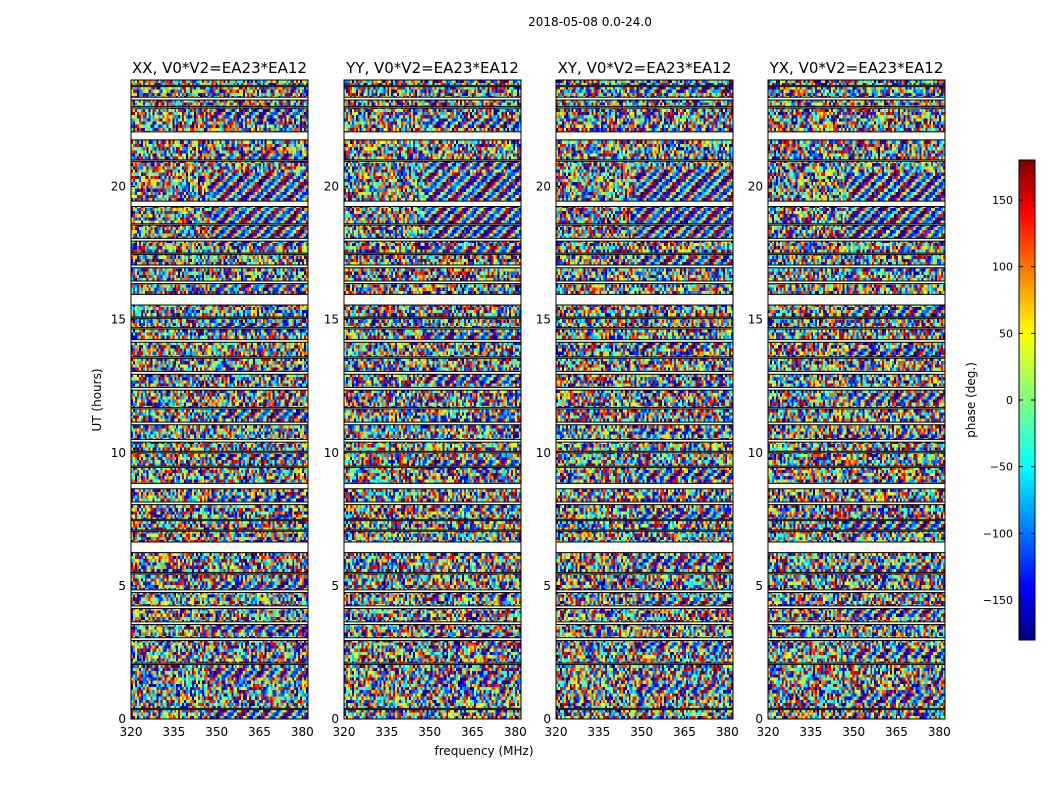 The image size is (1050, 800). Describe the element at coordinates (1009, 400) in the screenshot. I see `colorbar-tick-label: 0` at that location.